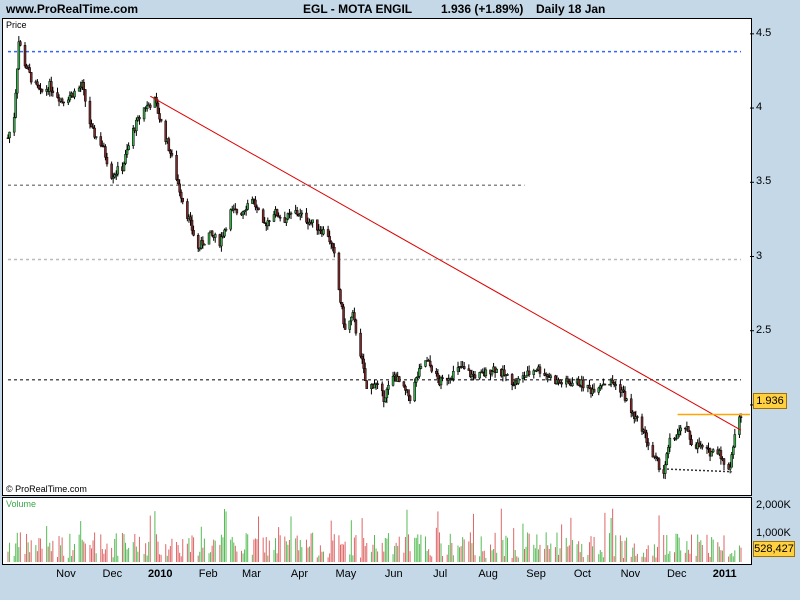 This screenshot has width=800, height=600. What do you see at coordinates (251, 574) in the screenshot?
I see `time-tick-label: Mar` at bounding box center [251, 574].